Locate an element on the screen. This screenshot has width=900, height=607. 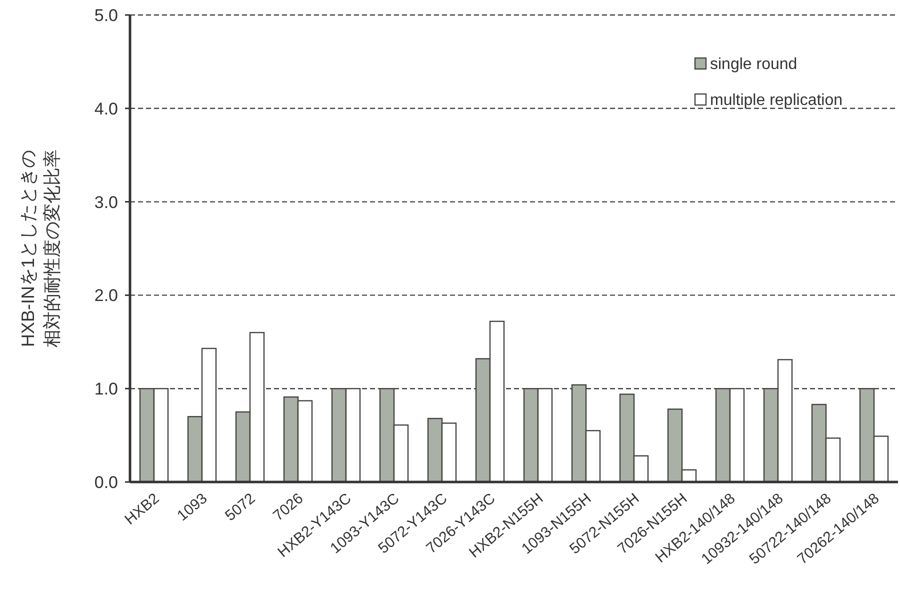
y-tick-label: 0.0 is located at coordinates (106, 482).